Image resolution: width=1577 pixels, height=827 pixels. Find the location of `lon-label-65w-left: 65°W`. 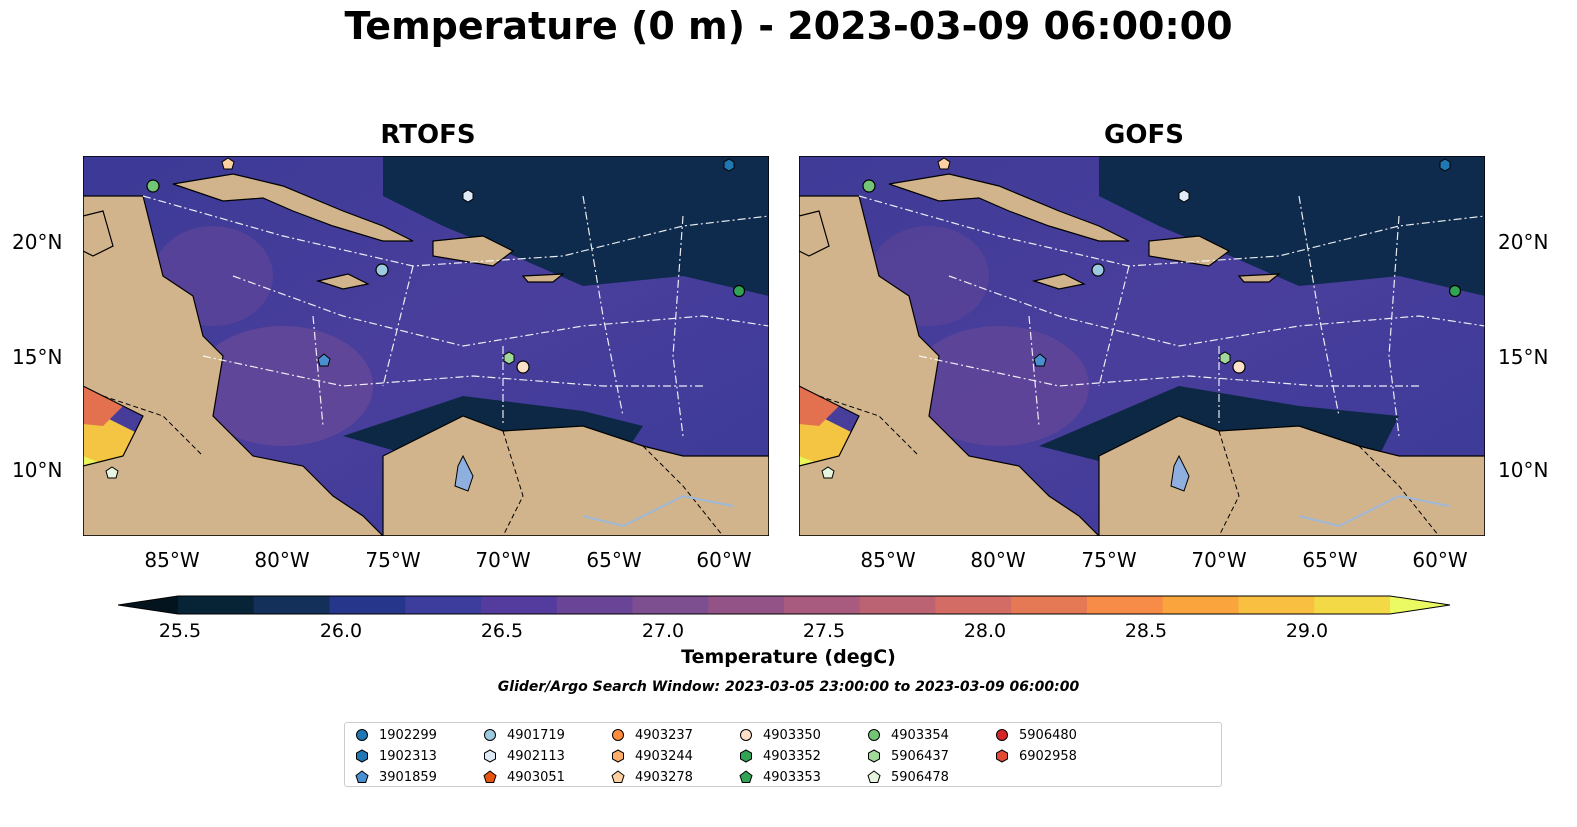

lon-label-65w-left: 65°W is located at coordinates (614, 560).